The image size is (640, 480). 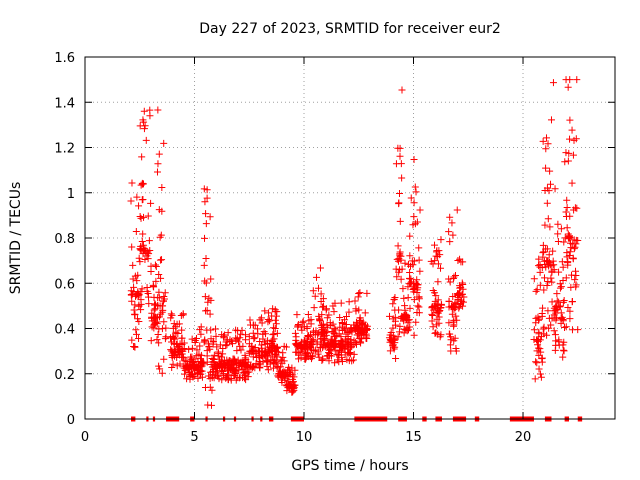 I want to click on y-tick-label: 1.2, so click(x=64, y=149).